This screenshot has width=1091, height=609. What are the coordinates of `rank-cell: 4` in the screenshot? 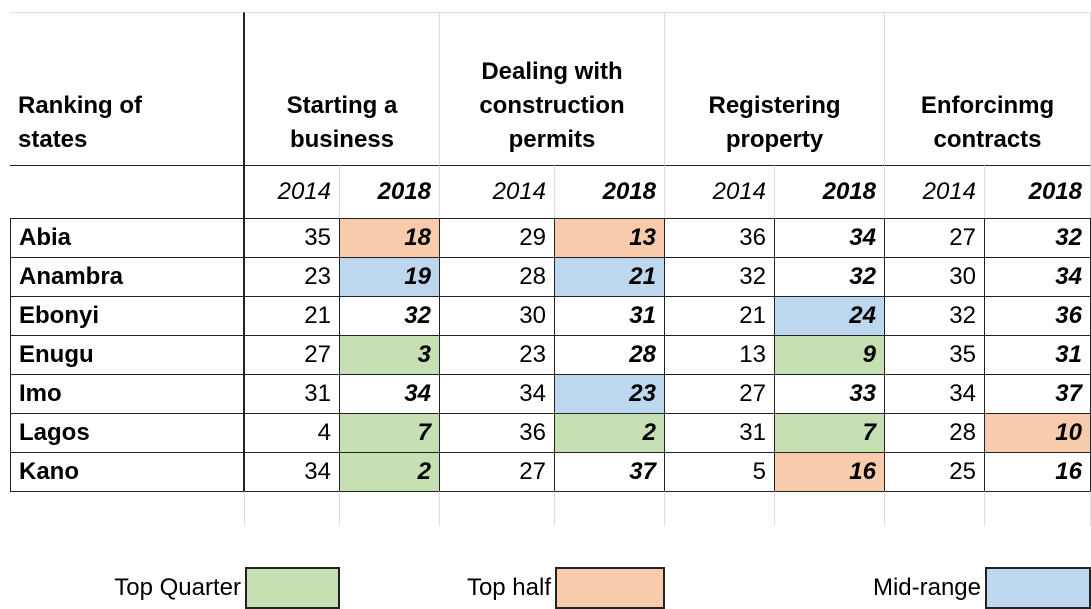 It's located at (292, 432).